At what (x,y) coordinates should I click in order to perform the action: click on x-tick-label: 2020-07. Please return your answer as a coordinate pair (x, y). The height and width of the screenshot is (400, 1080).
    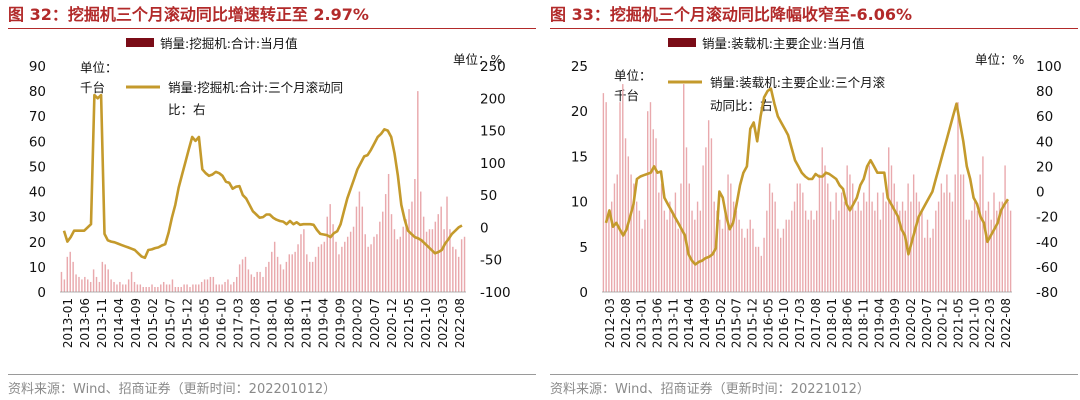
    Looking at the image, I should click on (927, 323).